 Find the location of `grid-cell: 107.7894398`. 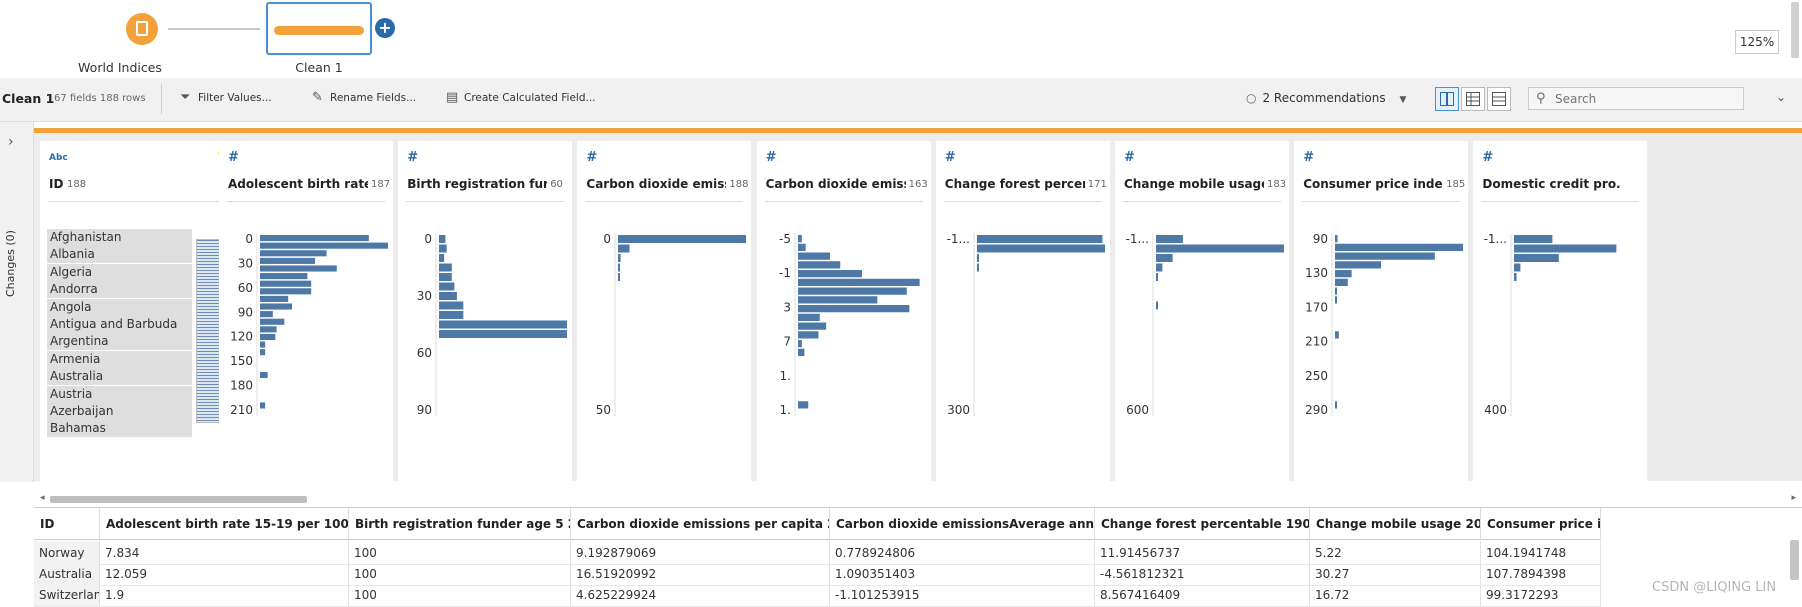

grid-cell: 107.7894398 is located at coordinates (1541, 574).